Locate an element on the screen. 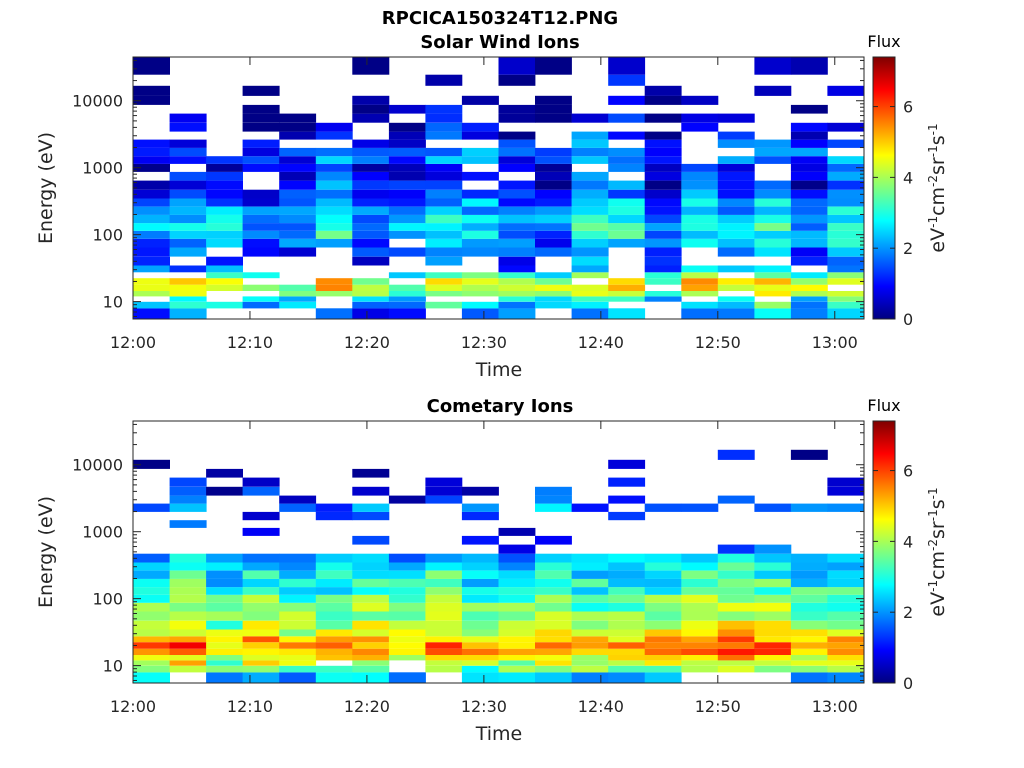  x-tick-label: 12:10 is located at coordinates (250, 706).